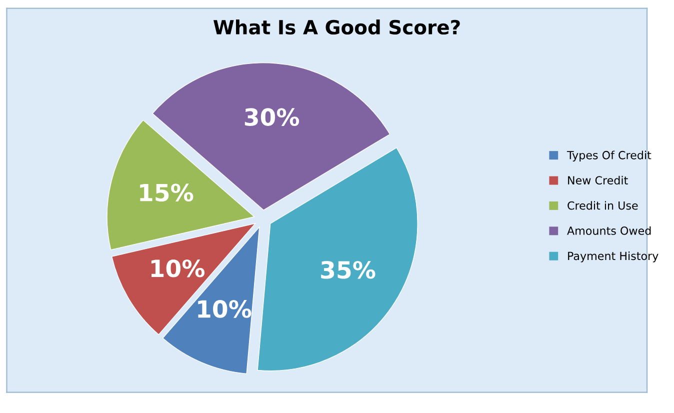 This screenshot has height=413, width=674. Describe the element at coordinates (348, 269) in the screenshot. I see `data-label: 35%` at that location.